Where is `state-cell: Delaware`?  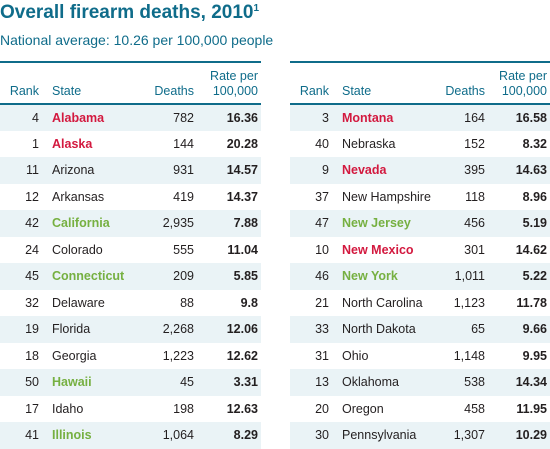
state-cell: Delaware is located at coordinates (78, 302).